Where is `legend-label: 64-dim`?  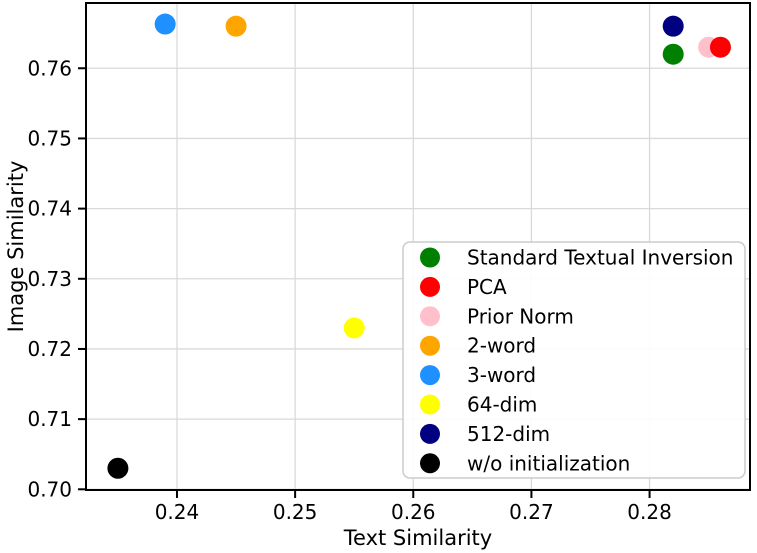 legend-label: 64-dim is located at coordinates (502, 405).